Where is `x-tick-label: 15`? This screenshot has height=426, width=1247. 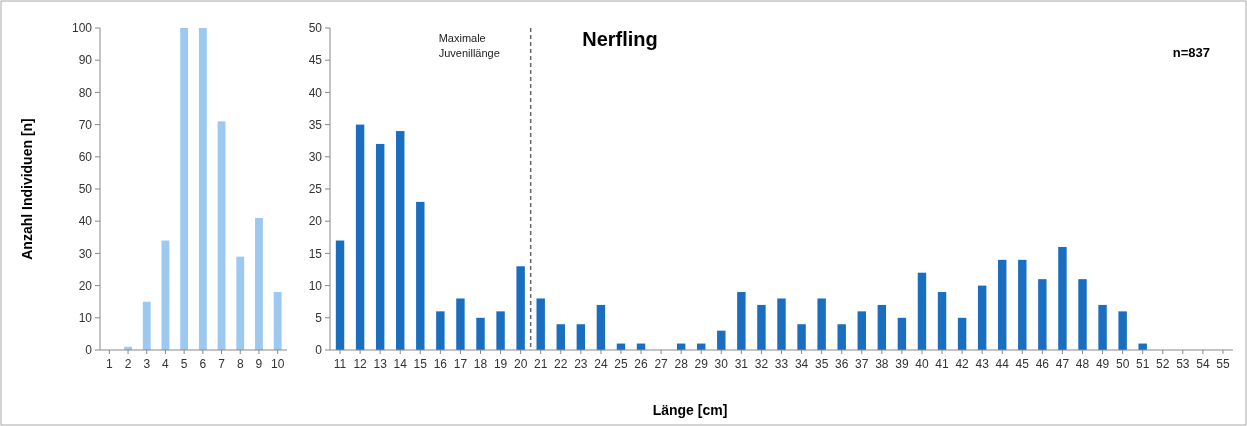 x-tick-label: 15 is located at coordinates (420, 364).